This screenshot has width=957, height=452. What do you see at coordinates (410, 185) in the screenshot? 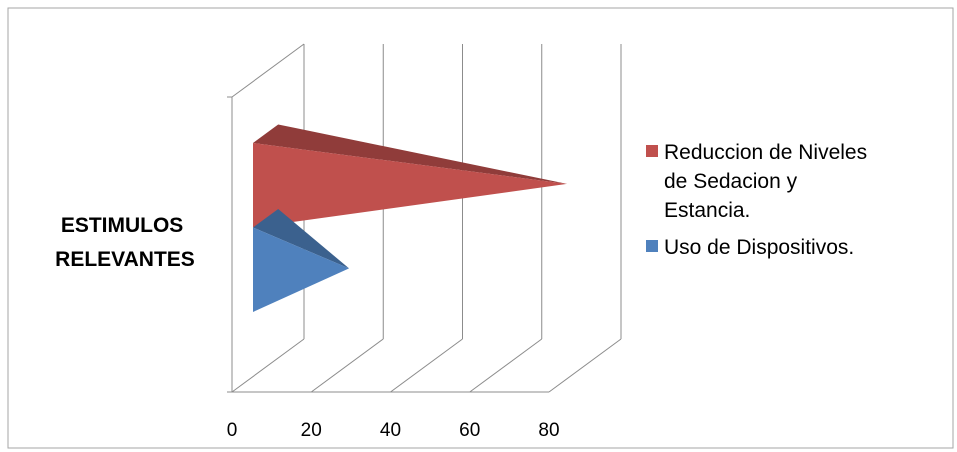
I see `bar-1-front-face` at bounding box center [410, 185].